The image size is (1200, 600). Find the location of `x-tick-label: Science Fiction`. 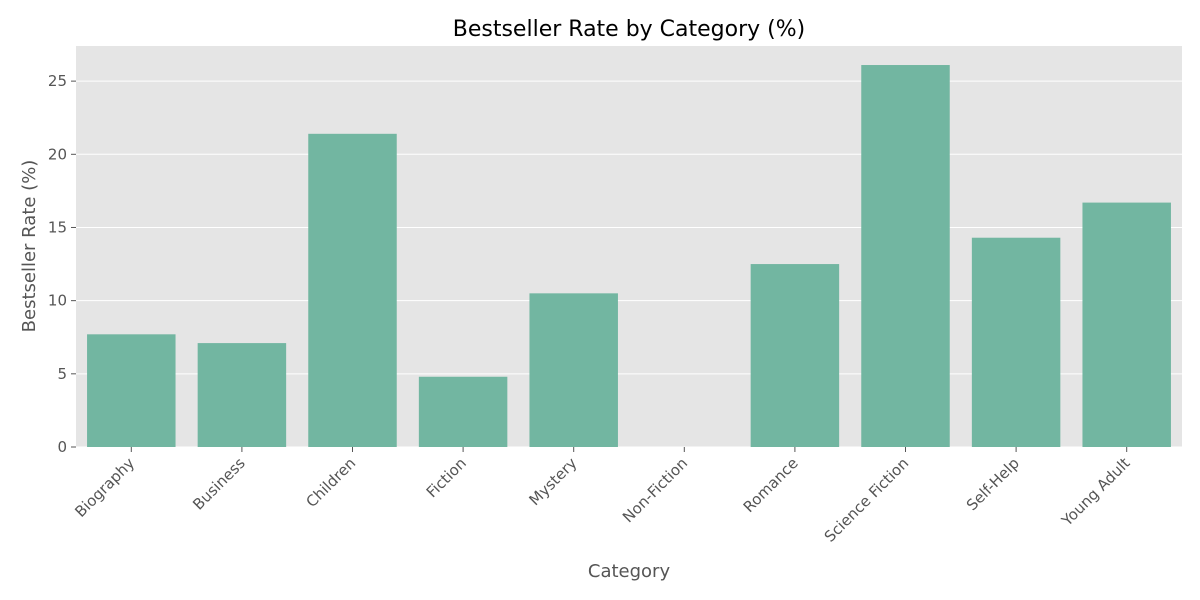

x-tick-label: Science Fiction is located at coordinates (867, 500).